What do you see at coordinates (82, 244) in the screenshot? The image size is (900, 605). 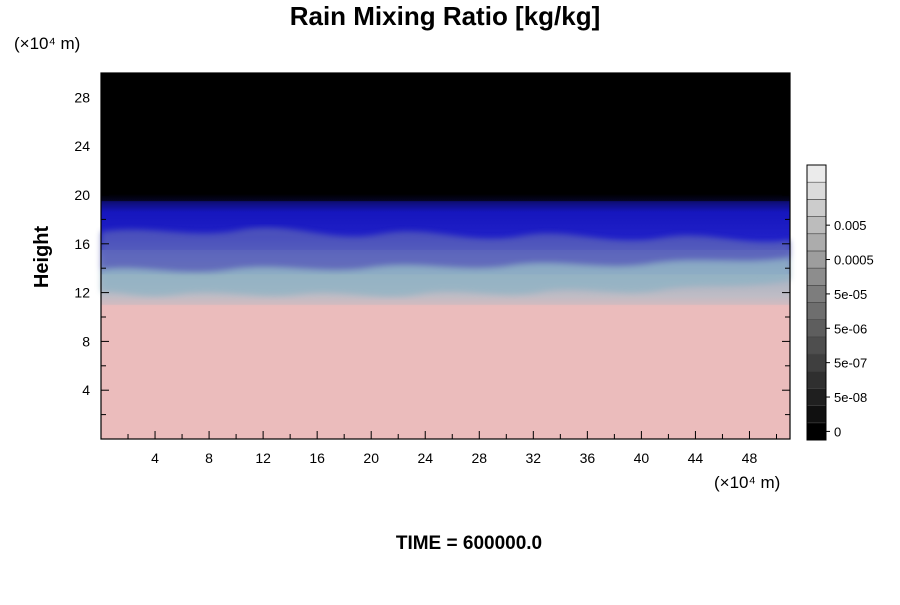 I see `y-tick-label: 16` at bounding box center [82, 244].